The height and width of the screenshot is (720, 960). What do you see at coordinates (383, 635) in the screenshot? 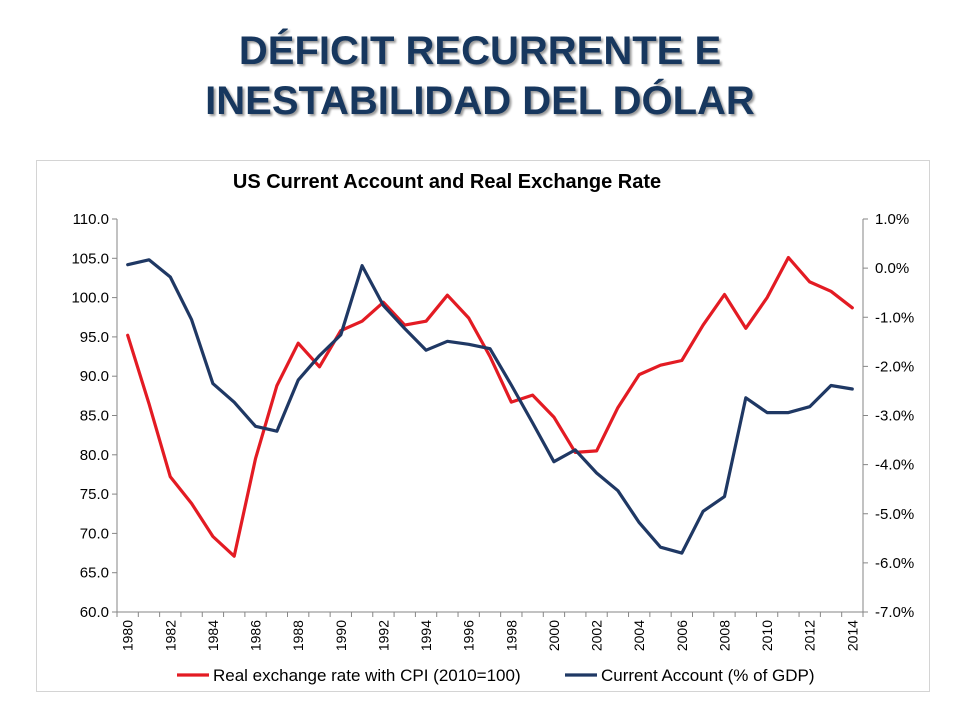
I see `x-axis-tick-label: 1992` at bounding box center [383, 635].